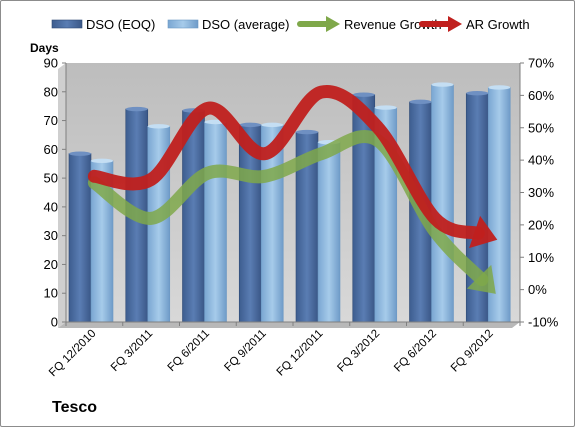 The height and width of the screenshot is (427, 575). What do you see at coordinates (51, 63) in the screenshot?
I see `y-tick-label: 90` at bounding box center [51, 63].